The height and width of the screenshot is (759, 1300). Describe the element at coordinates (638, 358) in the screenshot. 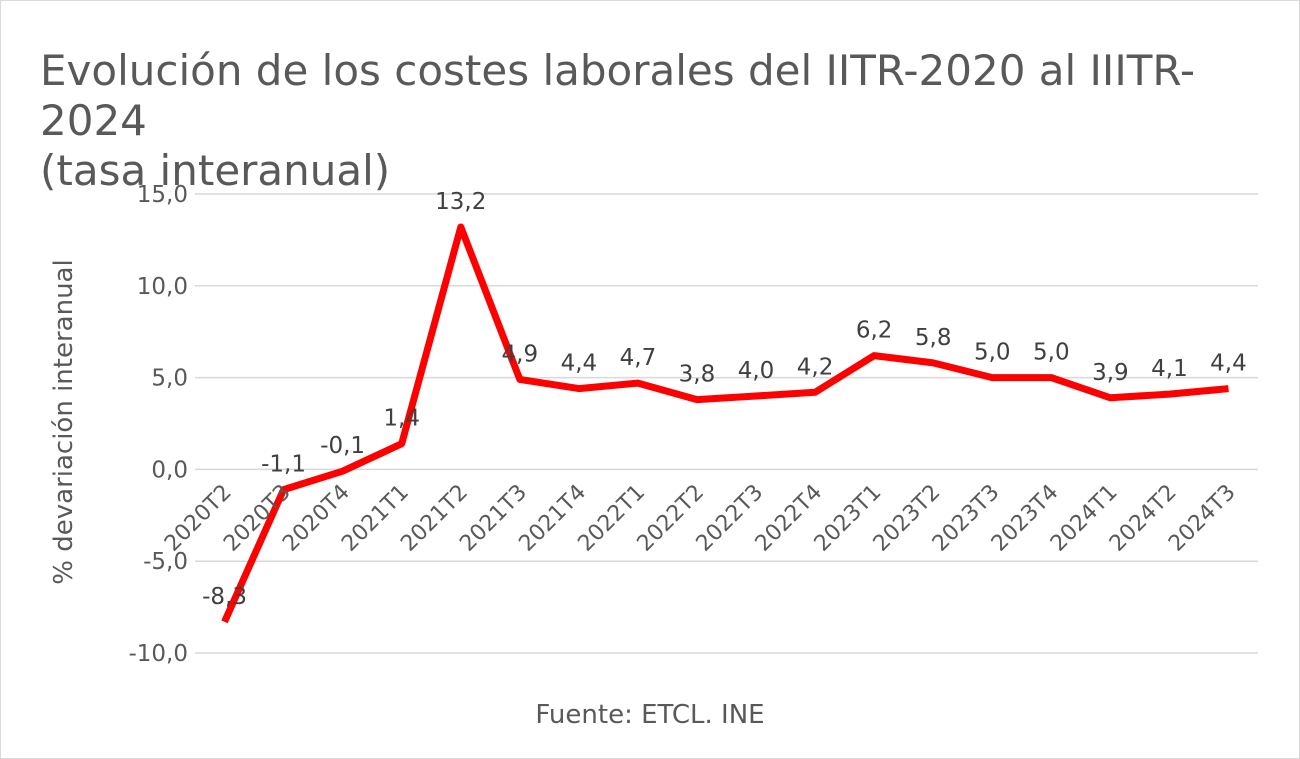

I see `data-label: 4,7` at that location.